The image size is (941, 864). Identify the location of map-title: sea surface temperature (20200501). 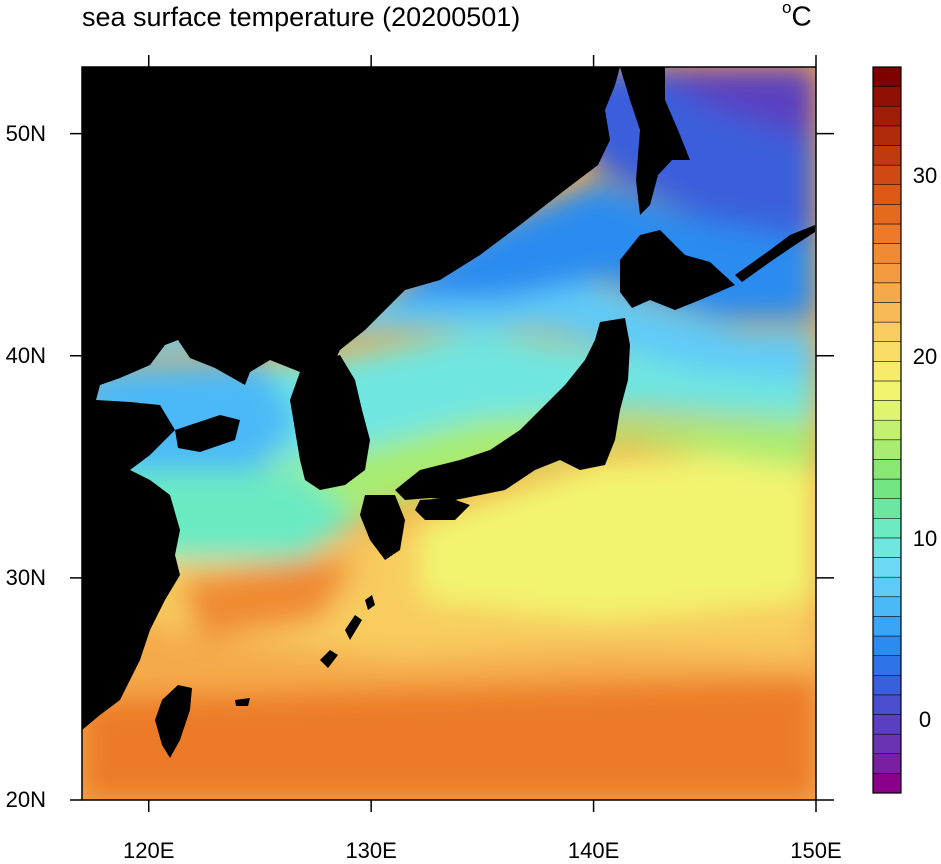
(301, 17).